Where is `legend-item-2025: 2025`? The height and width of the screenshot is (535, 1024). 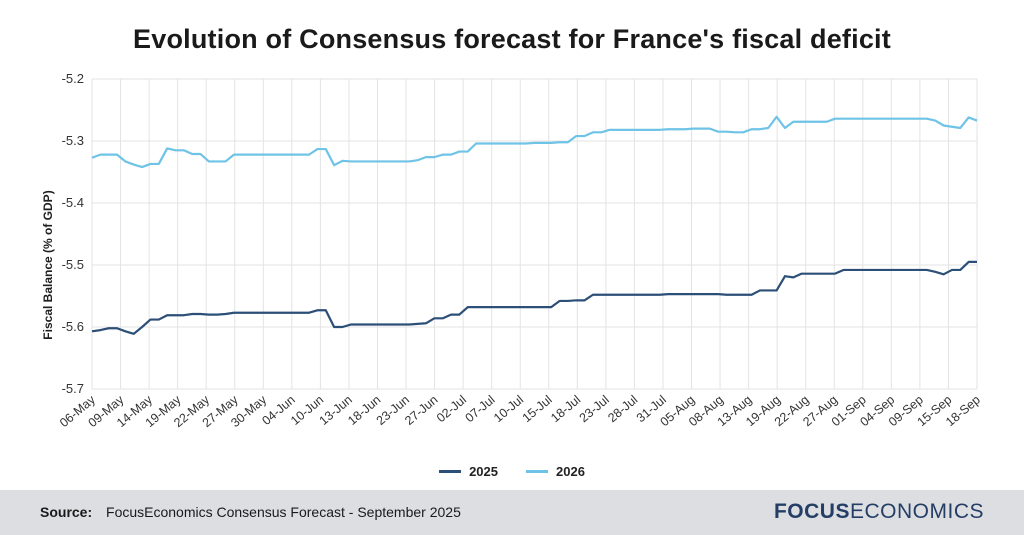
legend-item-2025: 2025 is located at coordinates (468, 471).